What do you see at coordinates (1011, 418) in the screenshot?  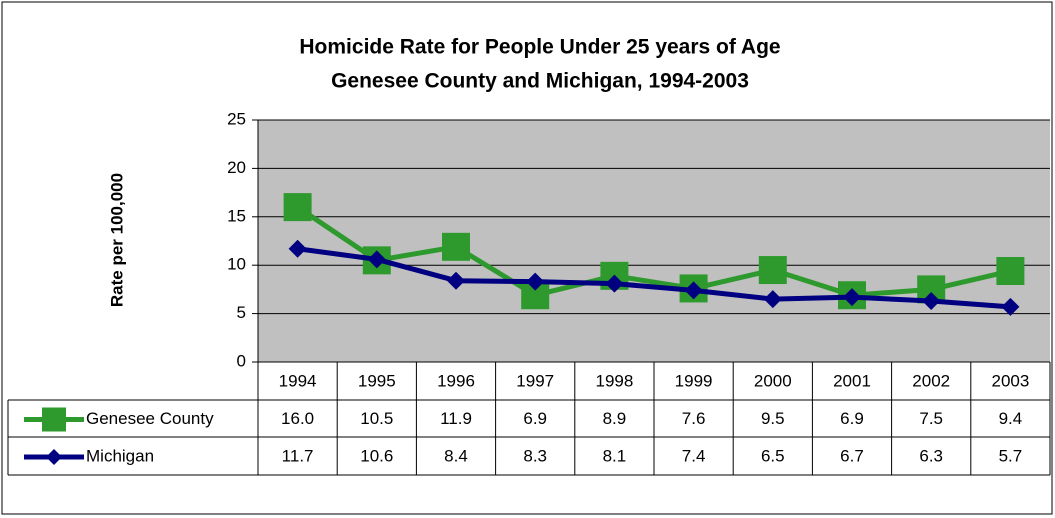 I see `table-cell: 9.4` at bounding box center [1011, 418].